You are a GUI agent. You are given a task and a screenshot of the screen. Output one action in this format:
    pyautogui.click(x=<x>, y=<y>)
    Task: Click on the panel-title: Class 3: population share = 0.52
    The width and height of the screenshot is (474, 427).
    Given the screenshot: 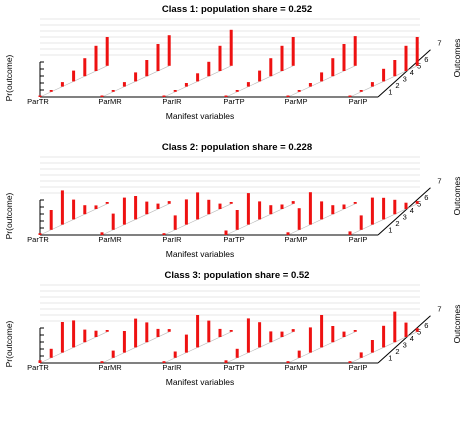 What is the action you would take?
    pyautogui.click(x=237, y=275)
    